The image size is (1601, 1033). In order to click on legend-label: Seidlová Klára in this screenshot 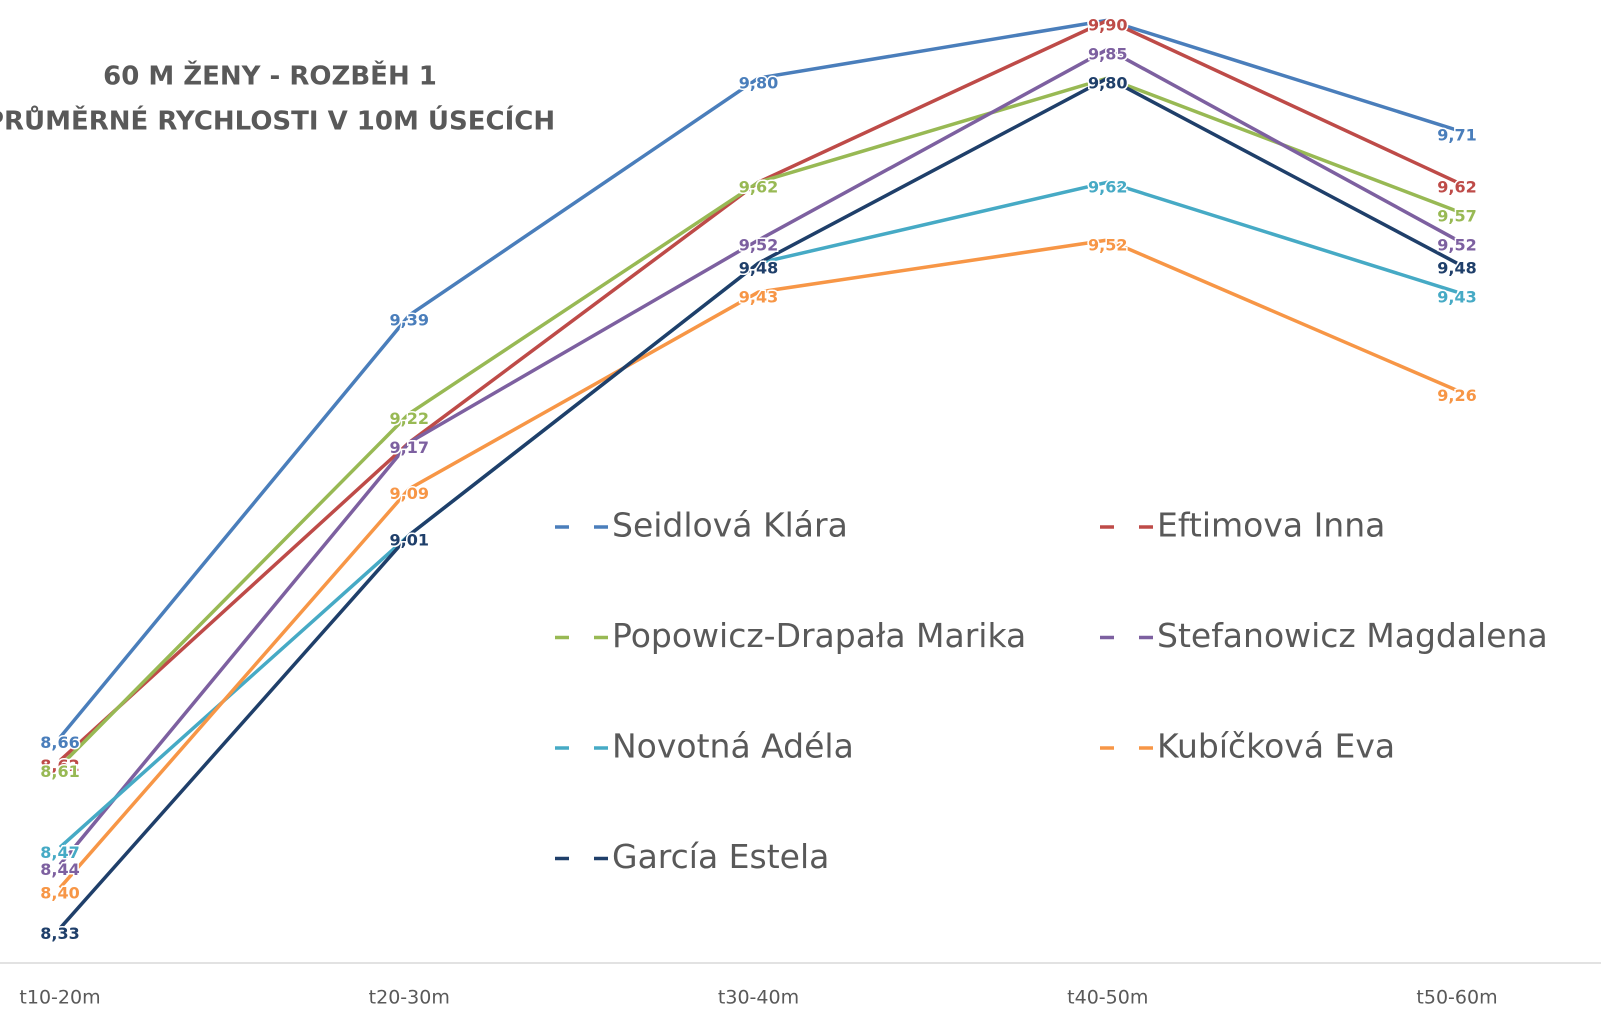, I will do `click(730, 525)`.